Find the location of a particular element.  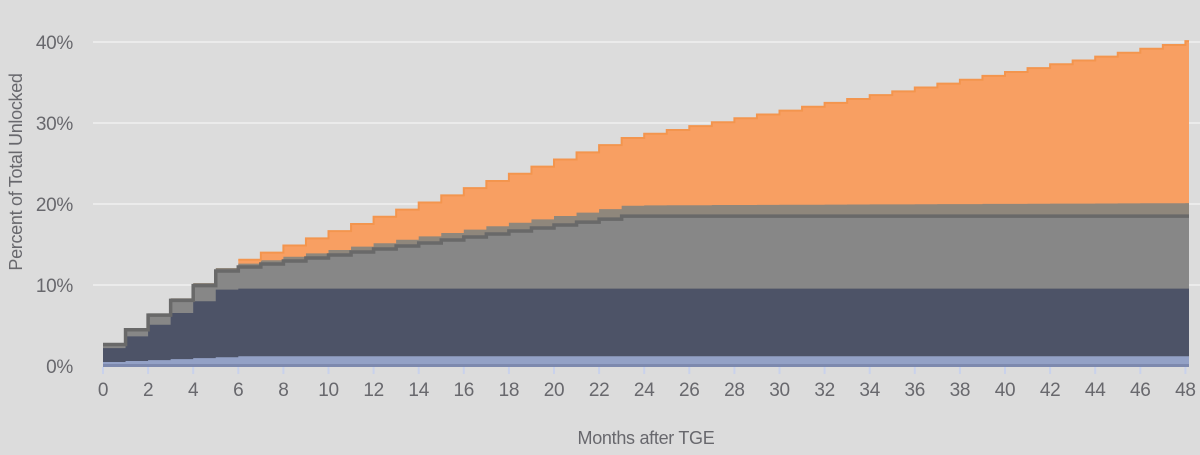

x-tick-label: 44 is located at coordinates (1095, 390).